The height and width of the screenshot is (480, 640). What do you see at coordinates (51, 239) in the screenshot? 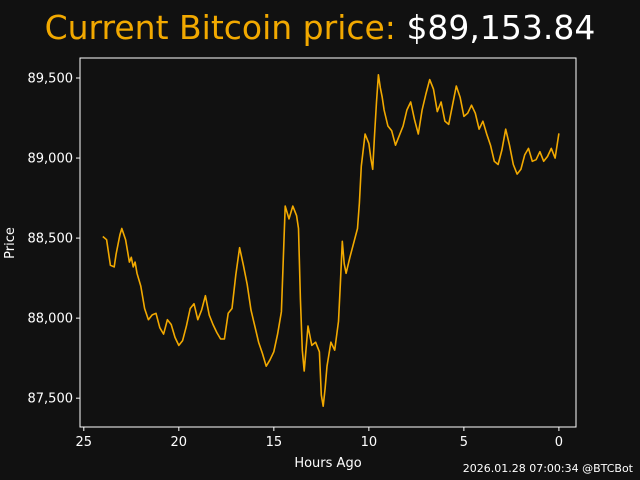
I see `y-tick-label: 88,500` at bounding box center [51, 239].